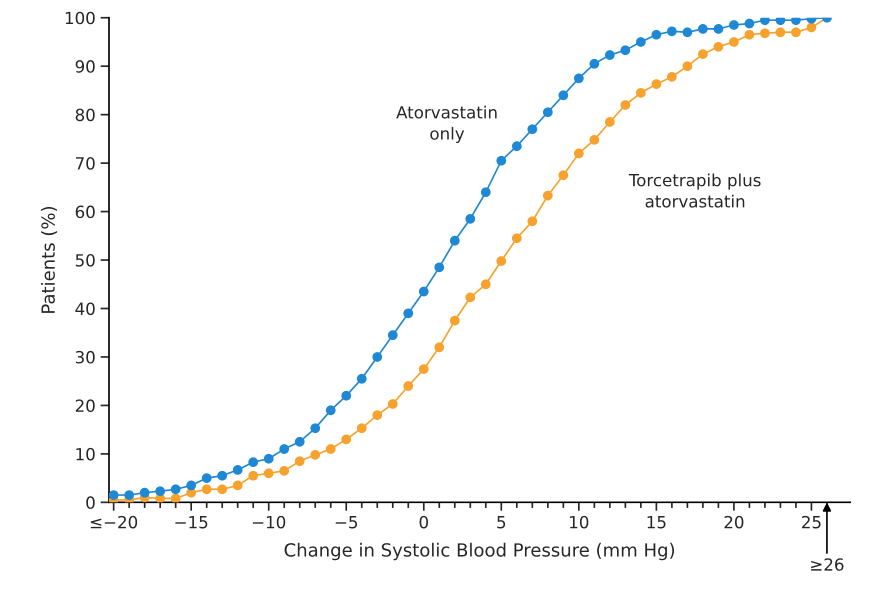  Describe the element at coordinates (811, 522) in the screenshot. I see `x-tick-label: 25` at that location.